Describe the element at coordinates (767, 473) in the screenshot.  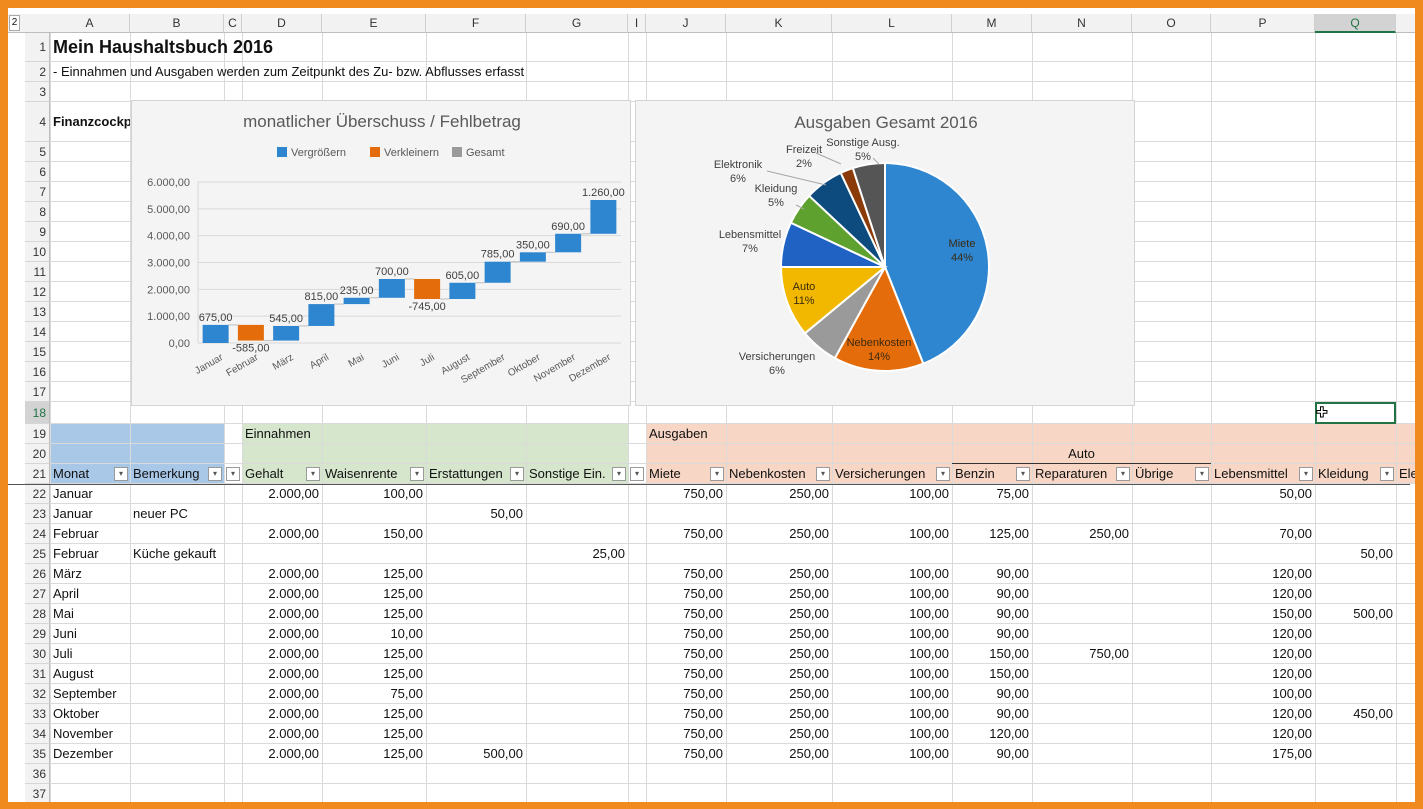
I see `column-header-nebenkosten: Nebenkosten` at that location.